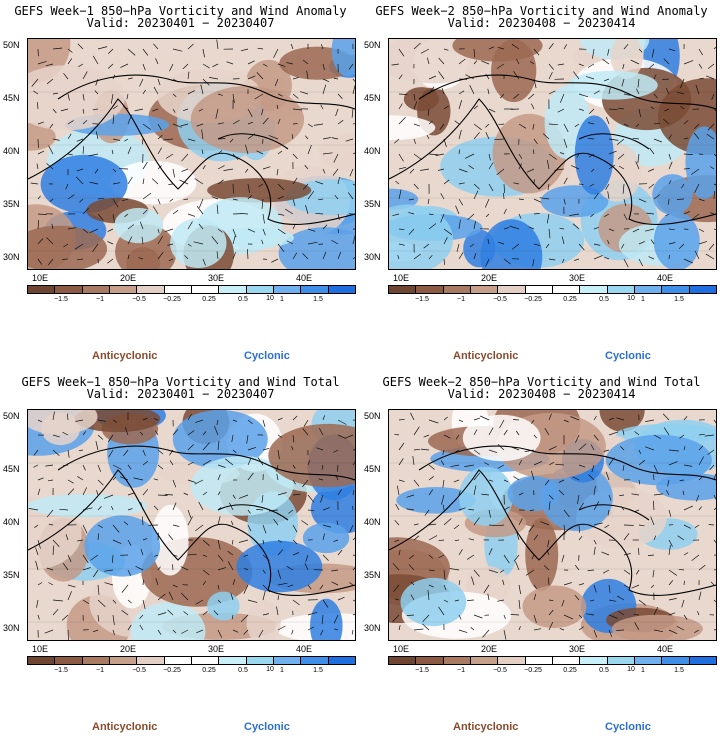  What do you see at coordinates (172, 670) in the screenshot?
I see `colorbar-label: −0.25` at bounding box center [172, 670].